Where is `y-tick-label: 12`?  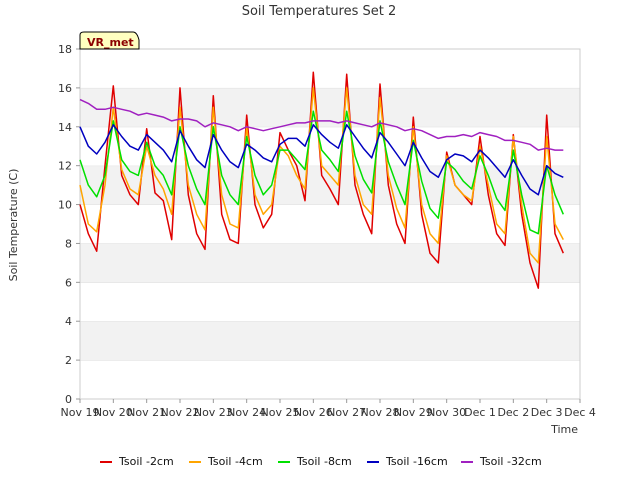
y-tick-label: 12 is located at coordinates (65, 166).